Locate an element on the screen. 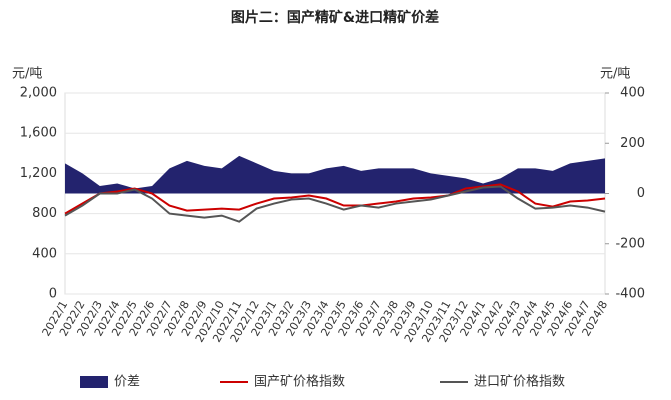 This screenshot has height=400, width=671. y2-tick-label: 200 is located at coordinates (632, 143).